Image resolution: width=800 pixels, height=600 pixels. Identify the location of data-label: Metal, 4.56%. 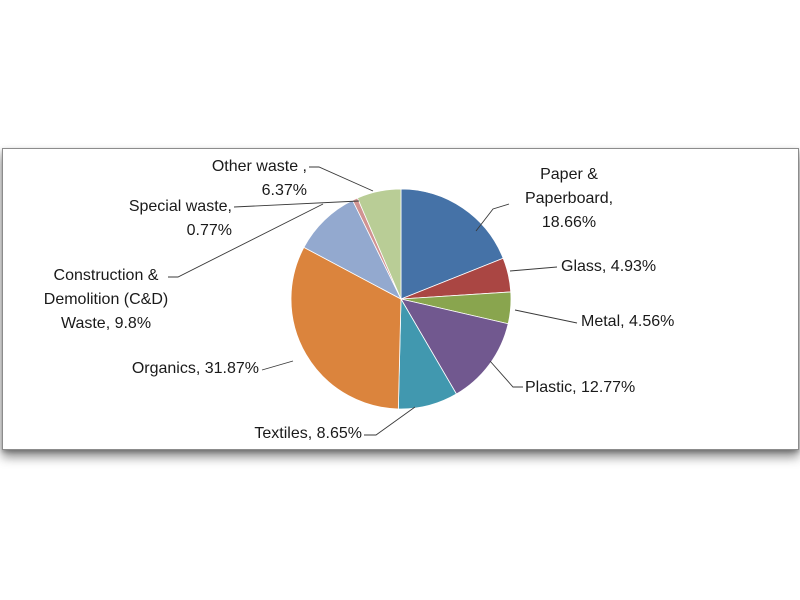
(627, 321).